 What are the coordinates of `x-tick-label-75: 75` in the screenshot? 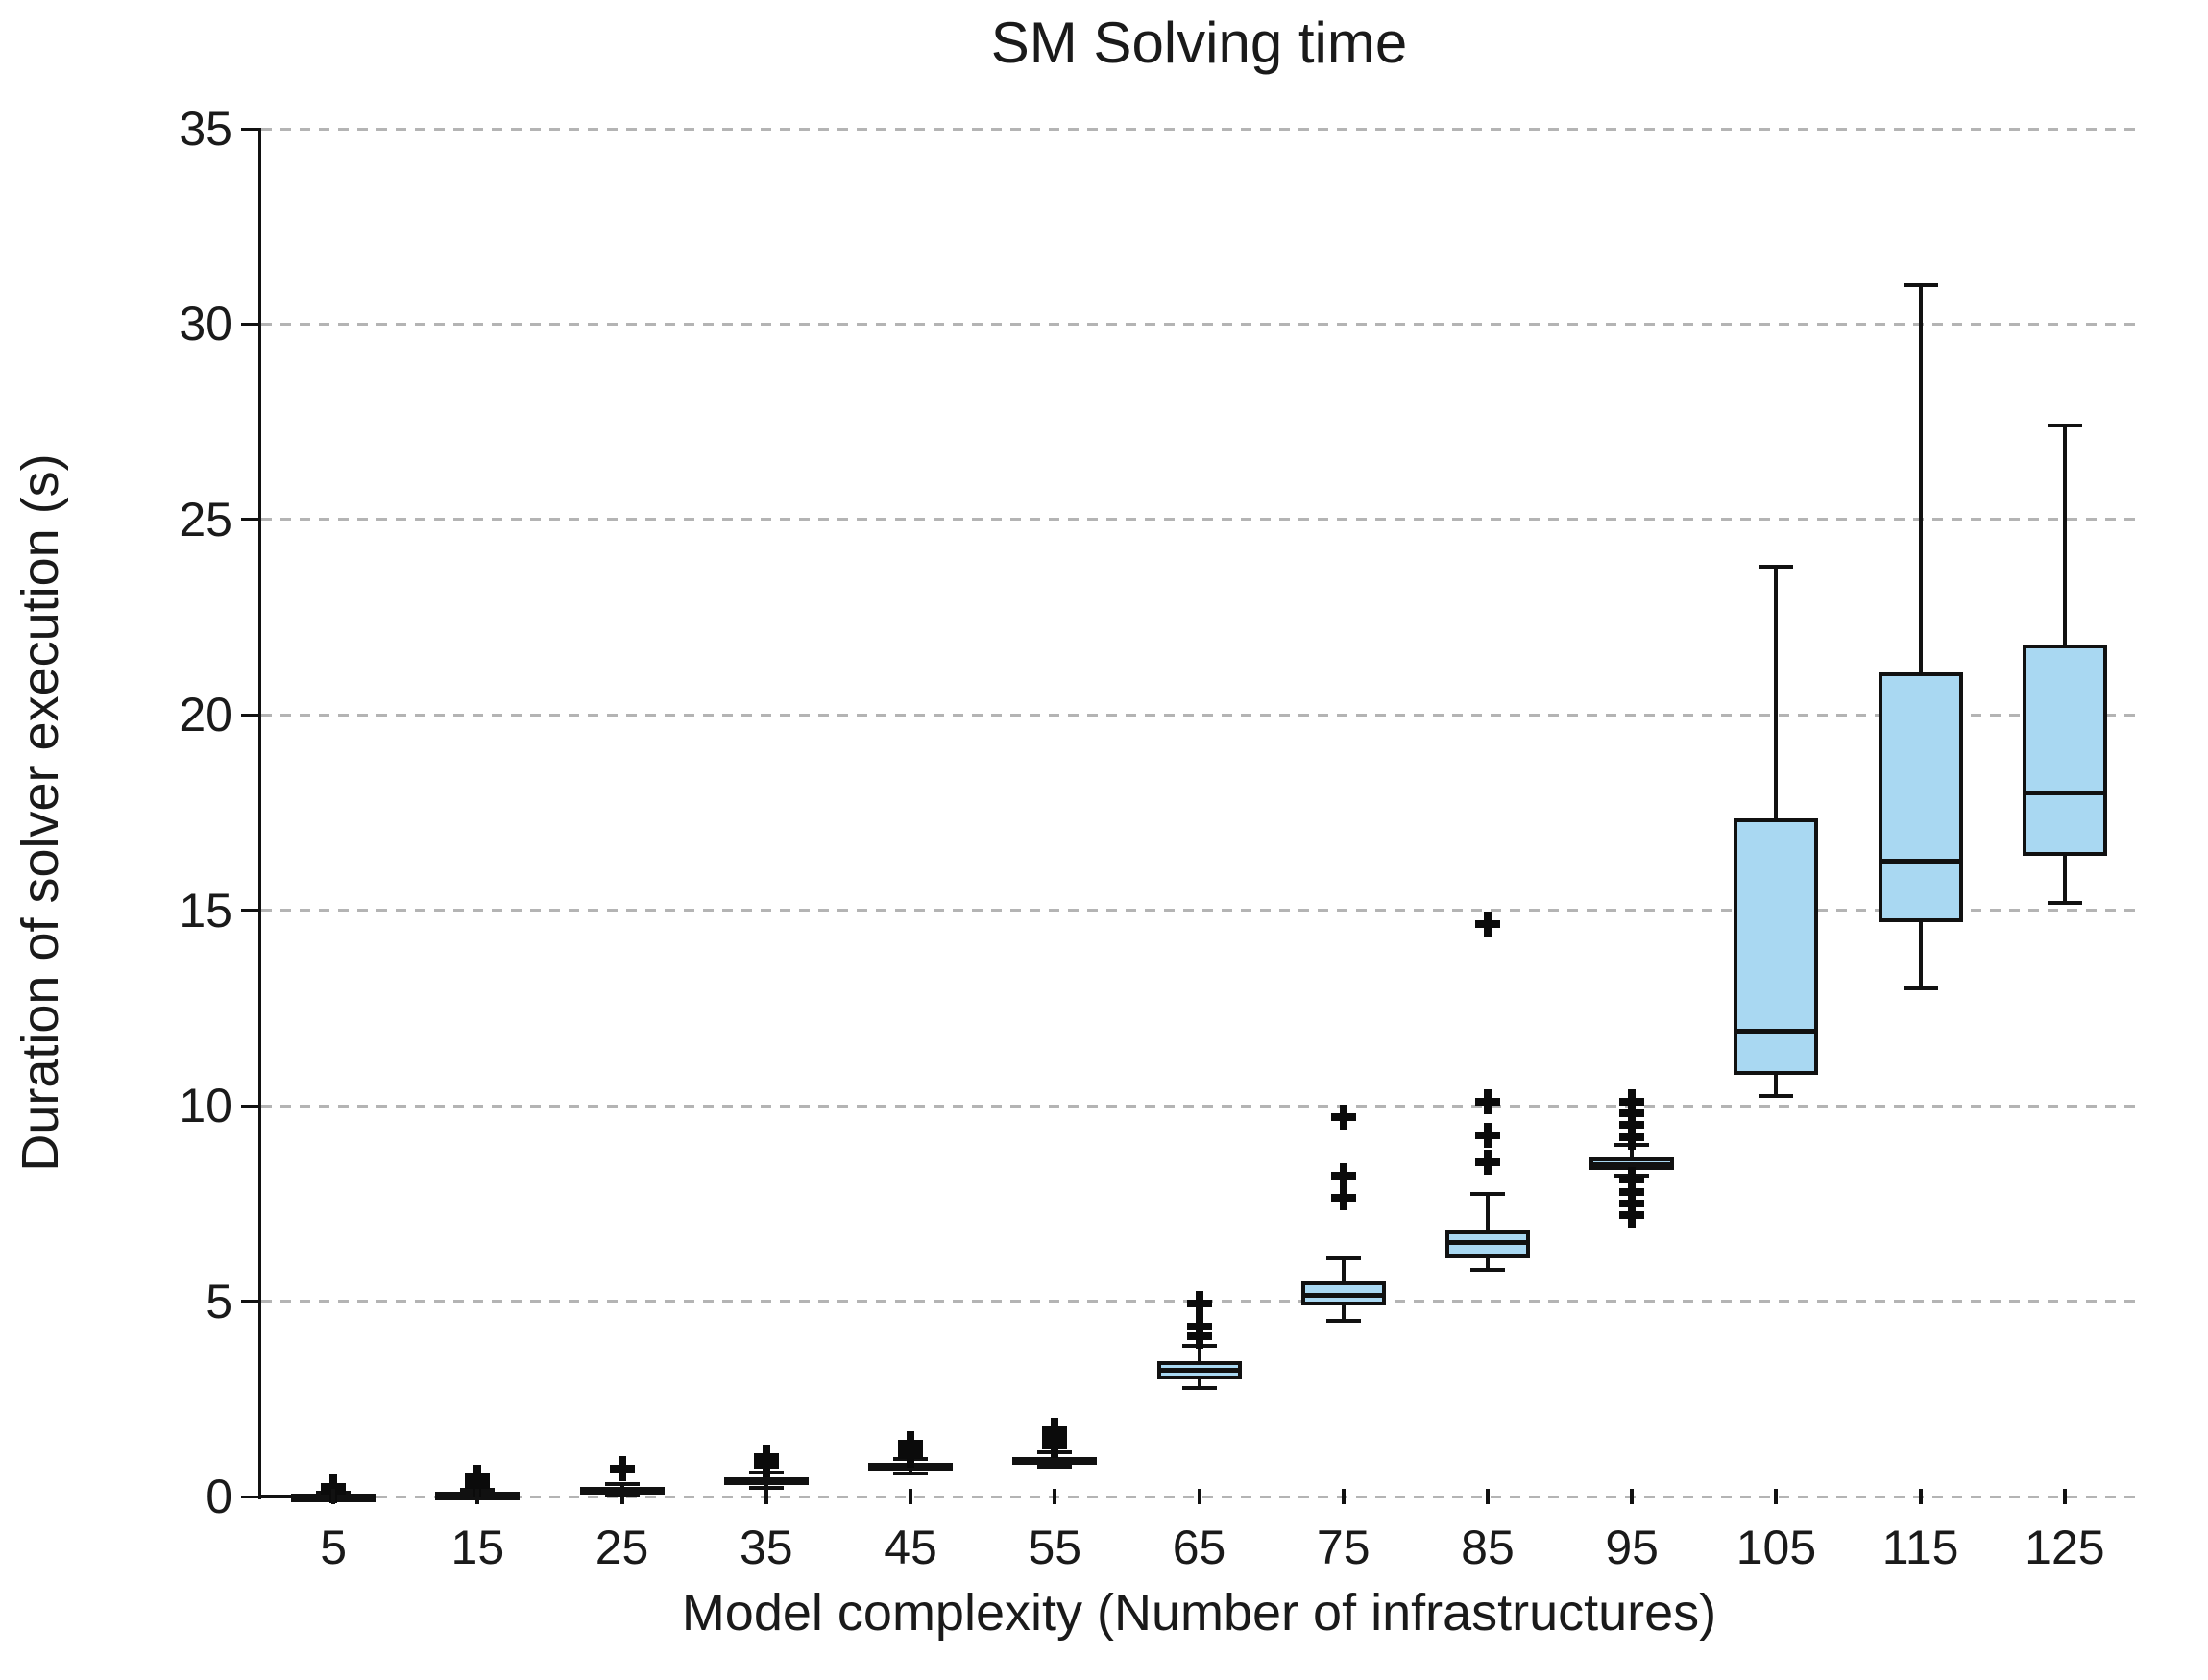 It's located at (1343, 1547).